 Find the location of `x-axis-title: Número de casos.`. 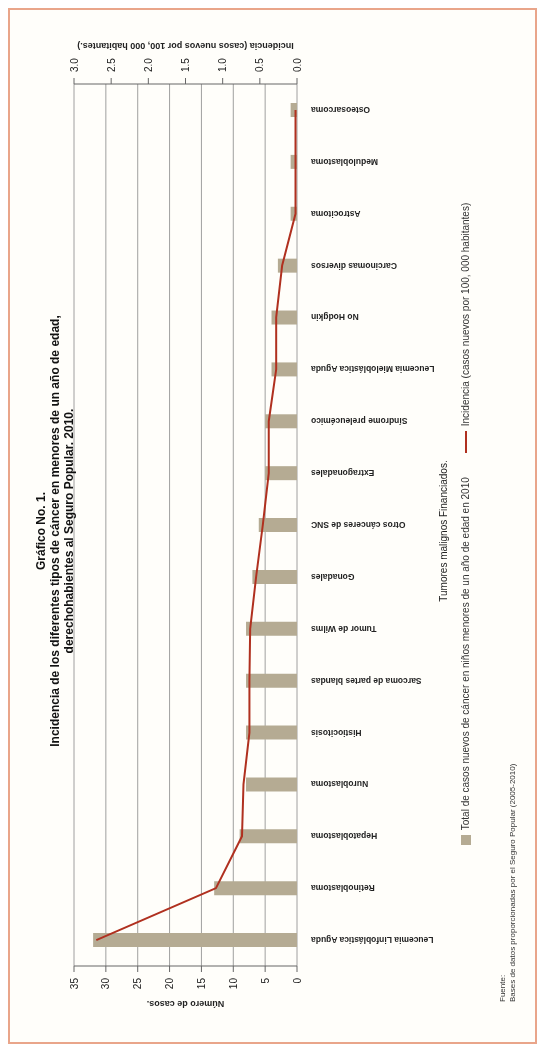

x-axis-title: Número de casos. is located at coordinates (185, 1004).